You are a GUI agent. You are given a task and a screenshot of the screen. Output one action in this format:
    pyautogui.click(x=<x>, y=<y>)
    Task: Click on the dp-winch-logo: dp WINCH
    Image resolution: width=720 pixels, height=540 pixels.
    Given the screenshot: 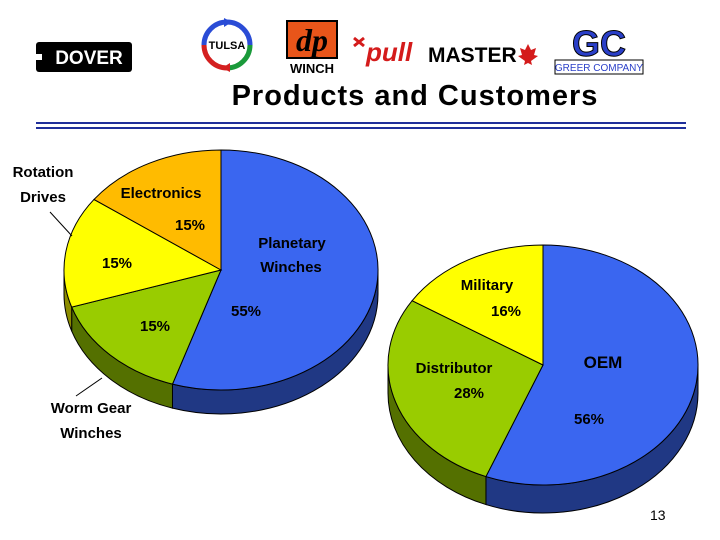 What is the action you would take?
    pyautogui.click(x=312, y=48)
    